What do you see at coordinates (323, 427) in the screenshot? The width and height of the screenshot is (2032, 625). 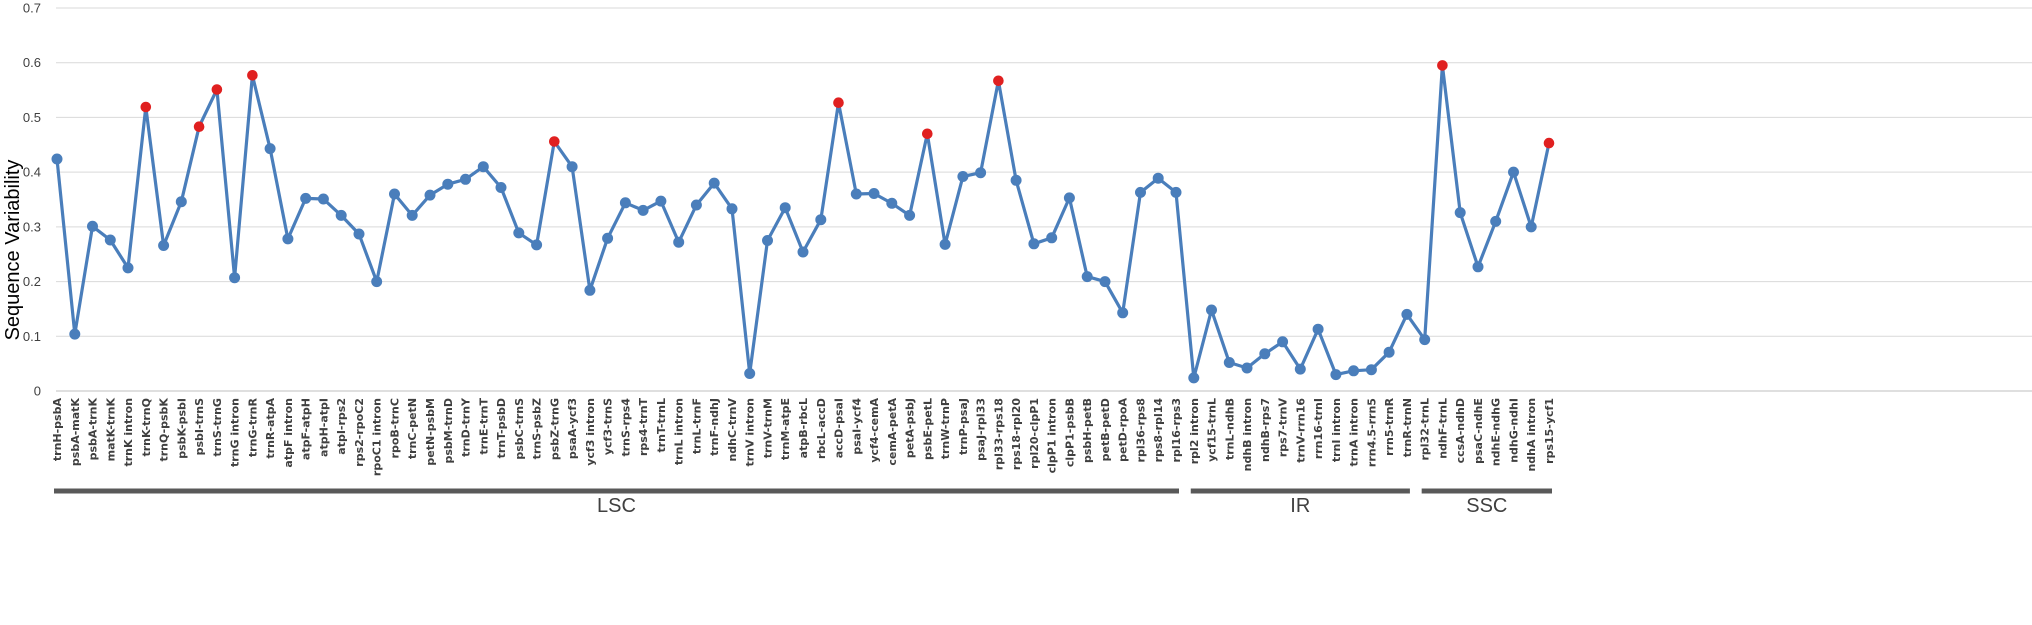 I see `x-tick-label: atpH-atpI` at bounding box center [323, 427].